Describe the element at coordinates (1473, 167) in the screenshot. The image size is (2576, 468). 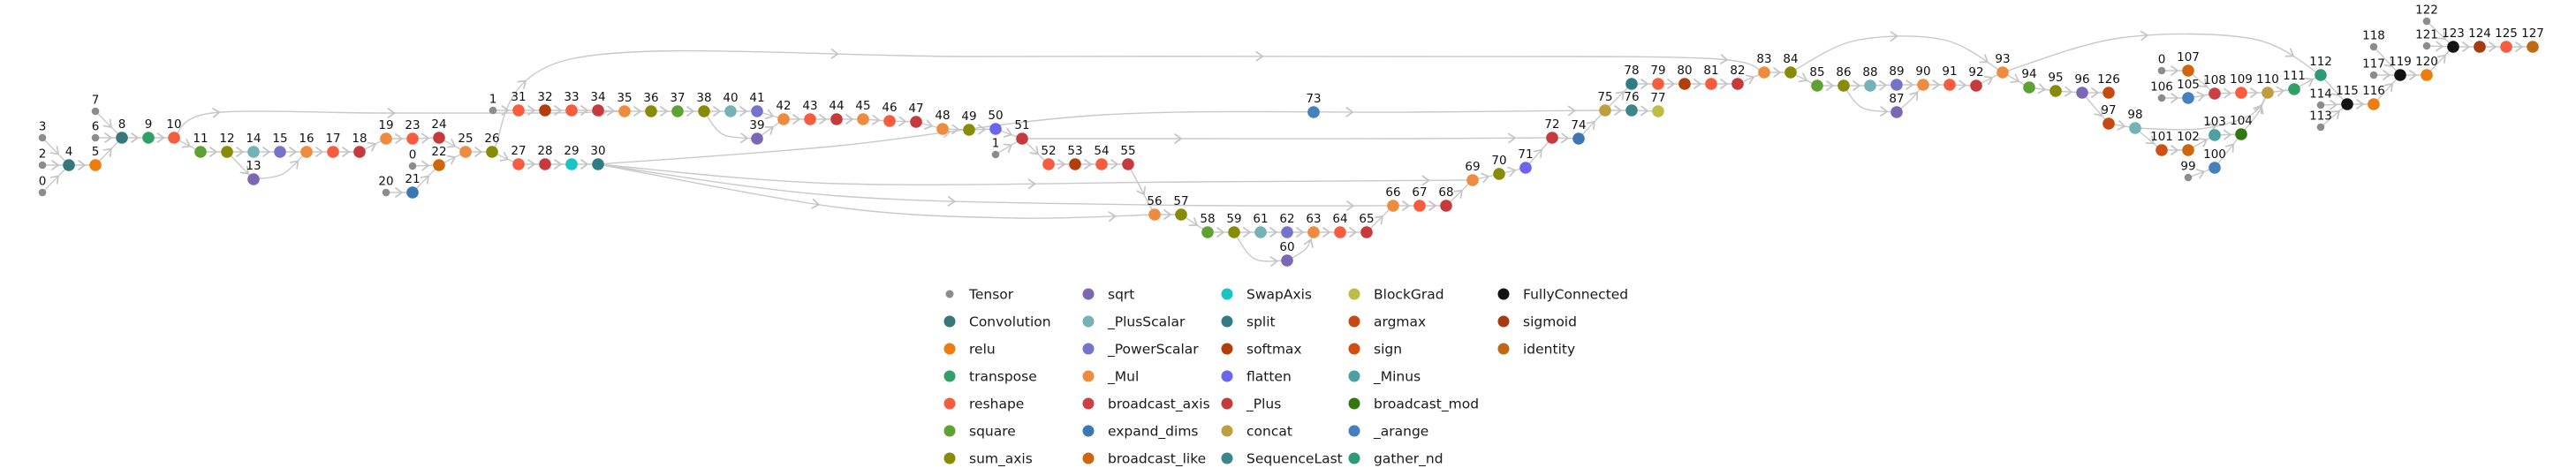
I see `node-label: 69` at that location.